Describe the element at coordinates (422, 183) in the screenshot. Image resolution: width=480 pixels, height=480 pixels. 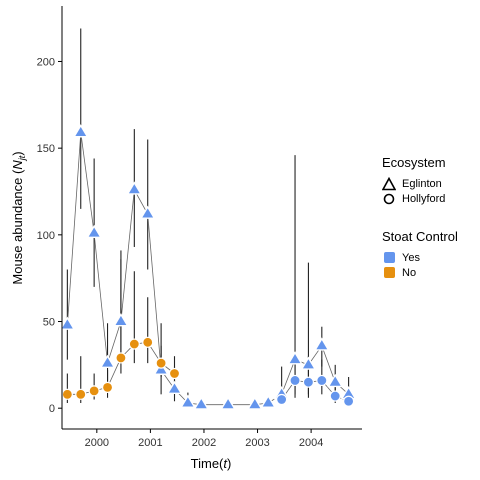
I see `legend-label-eglinton: Eglinton` at that location.